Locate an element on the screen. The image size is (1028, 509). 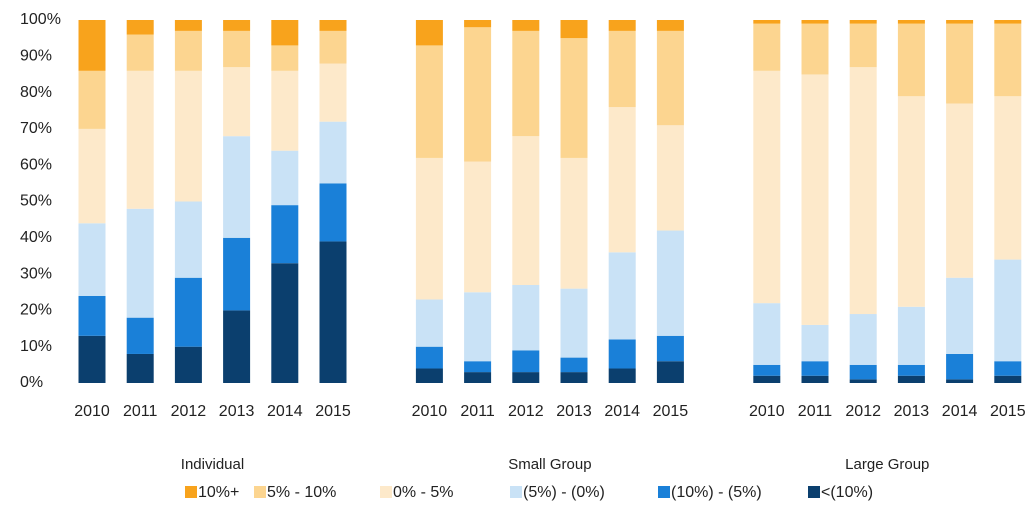
group-label: Large Group is located at coordinates (887, 464).